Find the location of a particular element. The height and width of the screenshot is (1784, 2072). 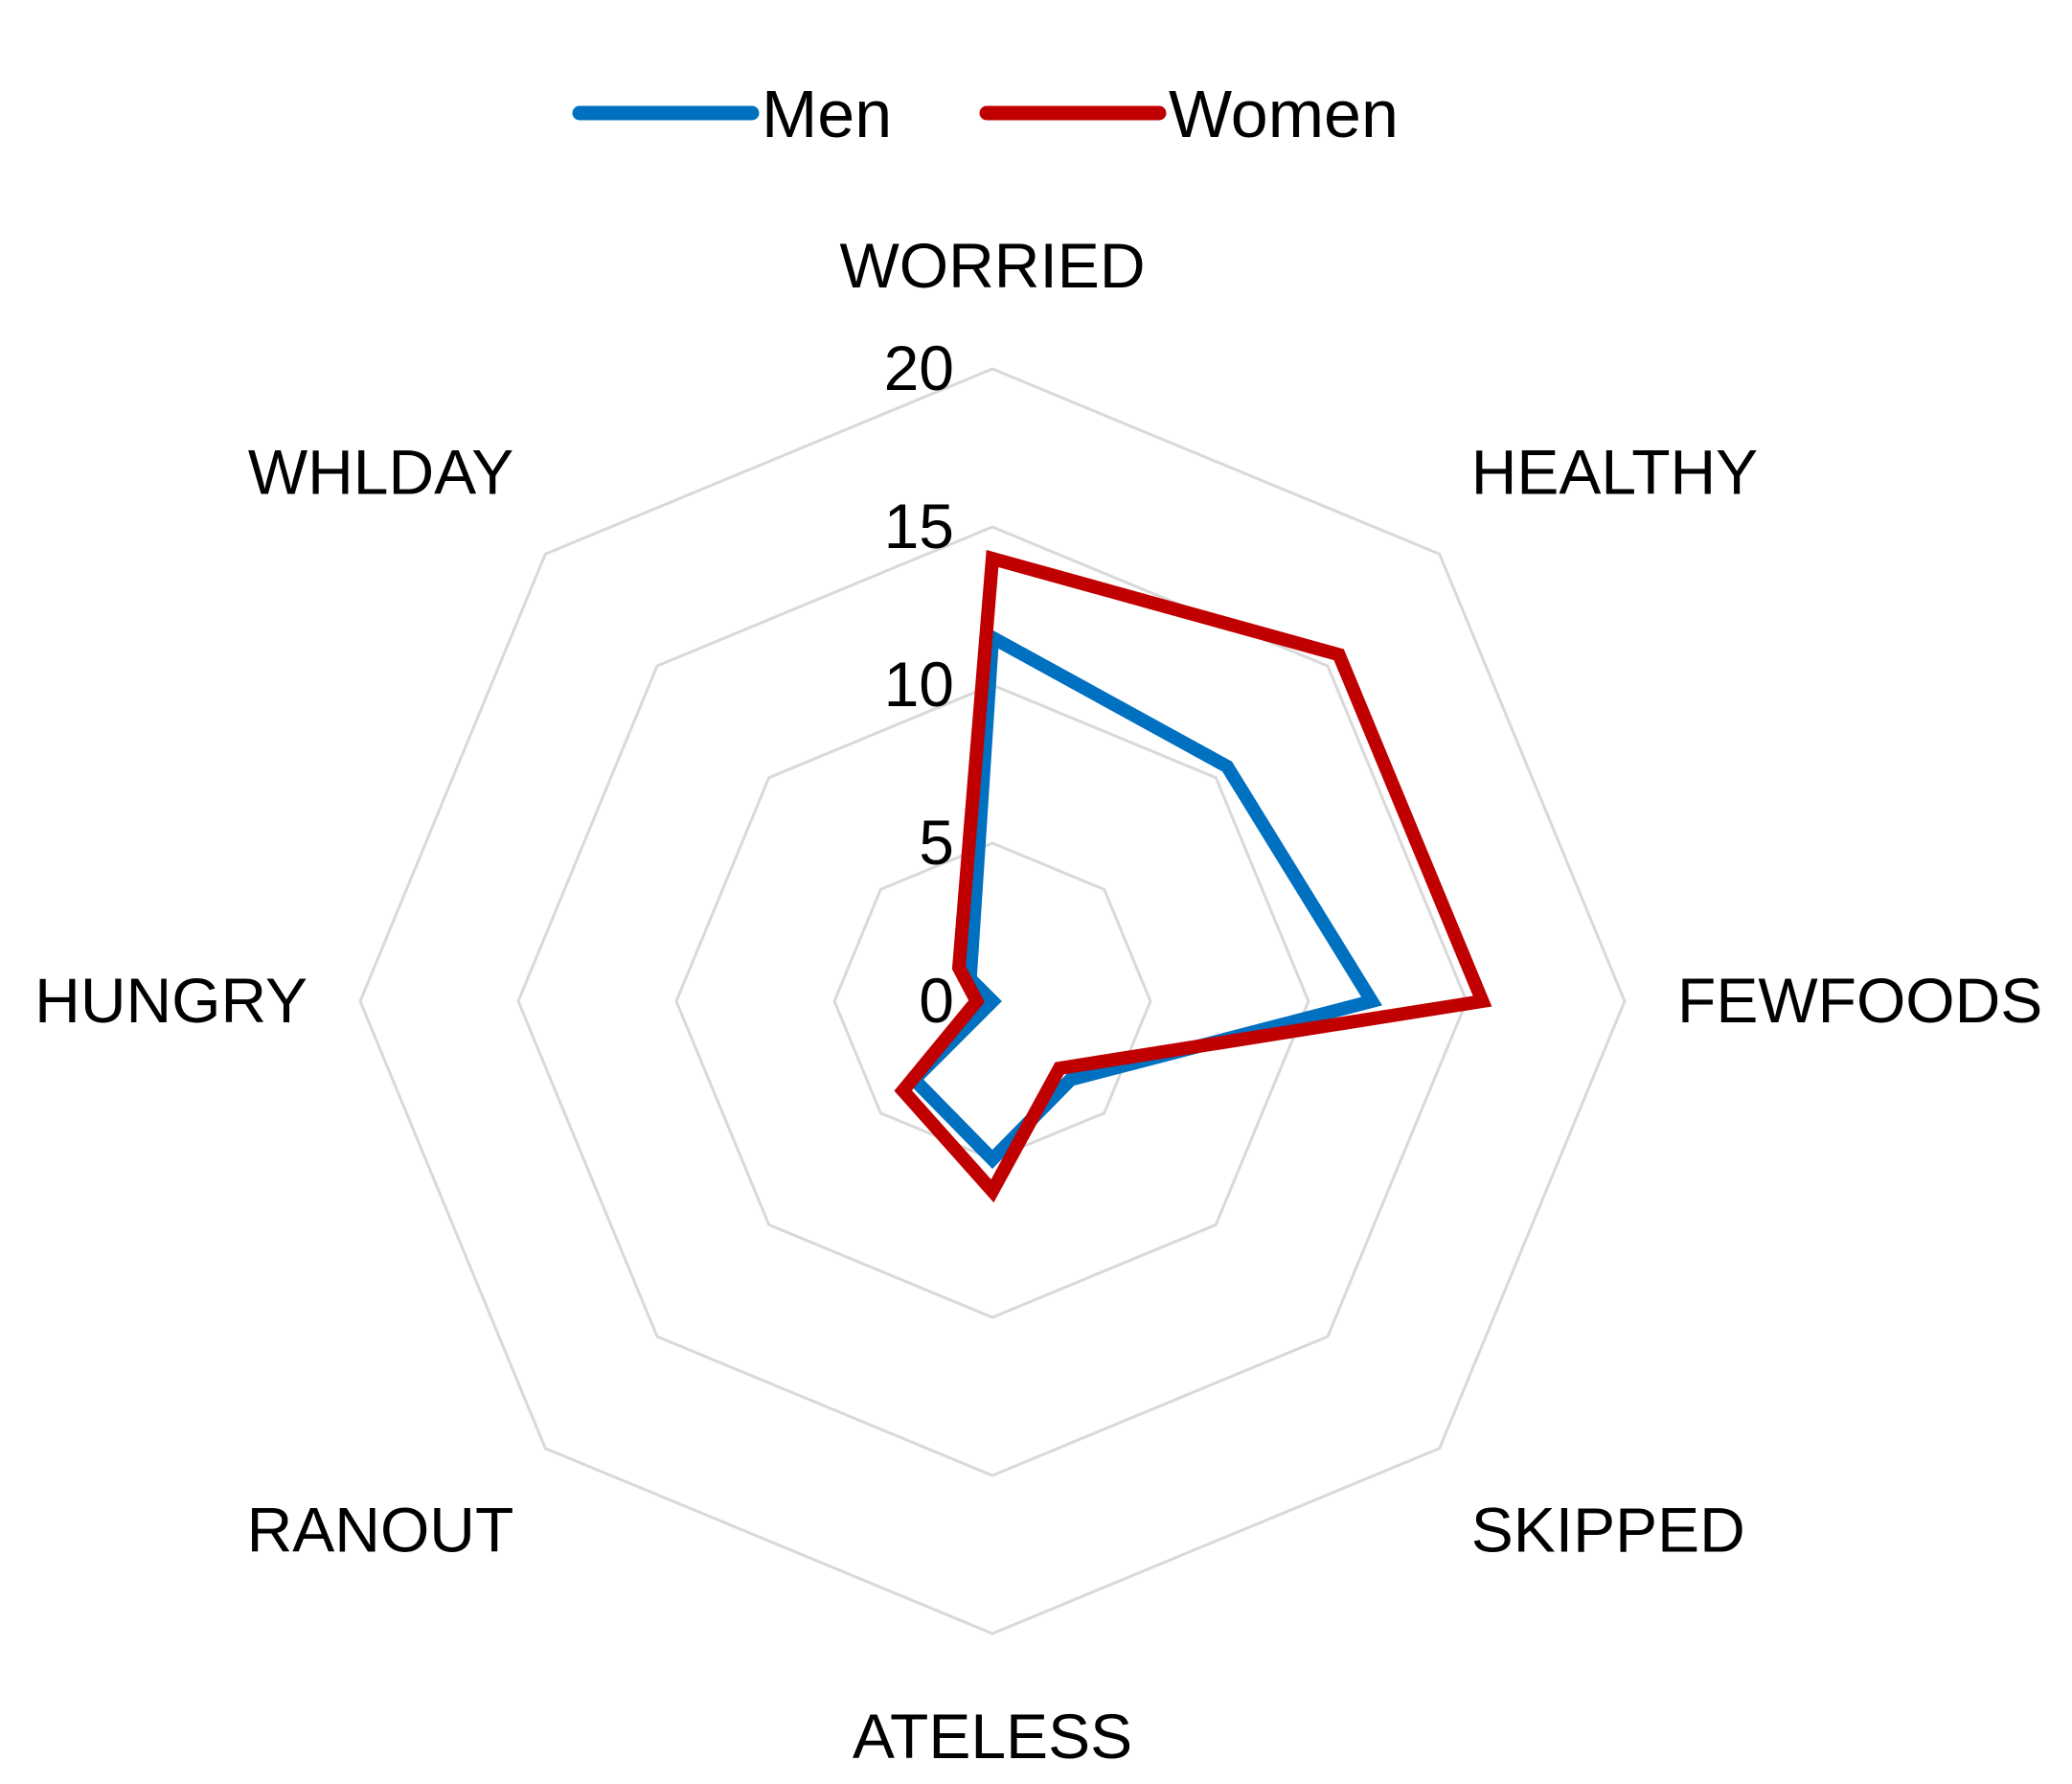

category-label-ateless: ATELESS is located at coordinates (992, 1736).